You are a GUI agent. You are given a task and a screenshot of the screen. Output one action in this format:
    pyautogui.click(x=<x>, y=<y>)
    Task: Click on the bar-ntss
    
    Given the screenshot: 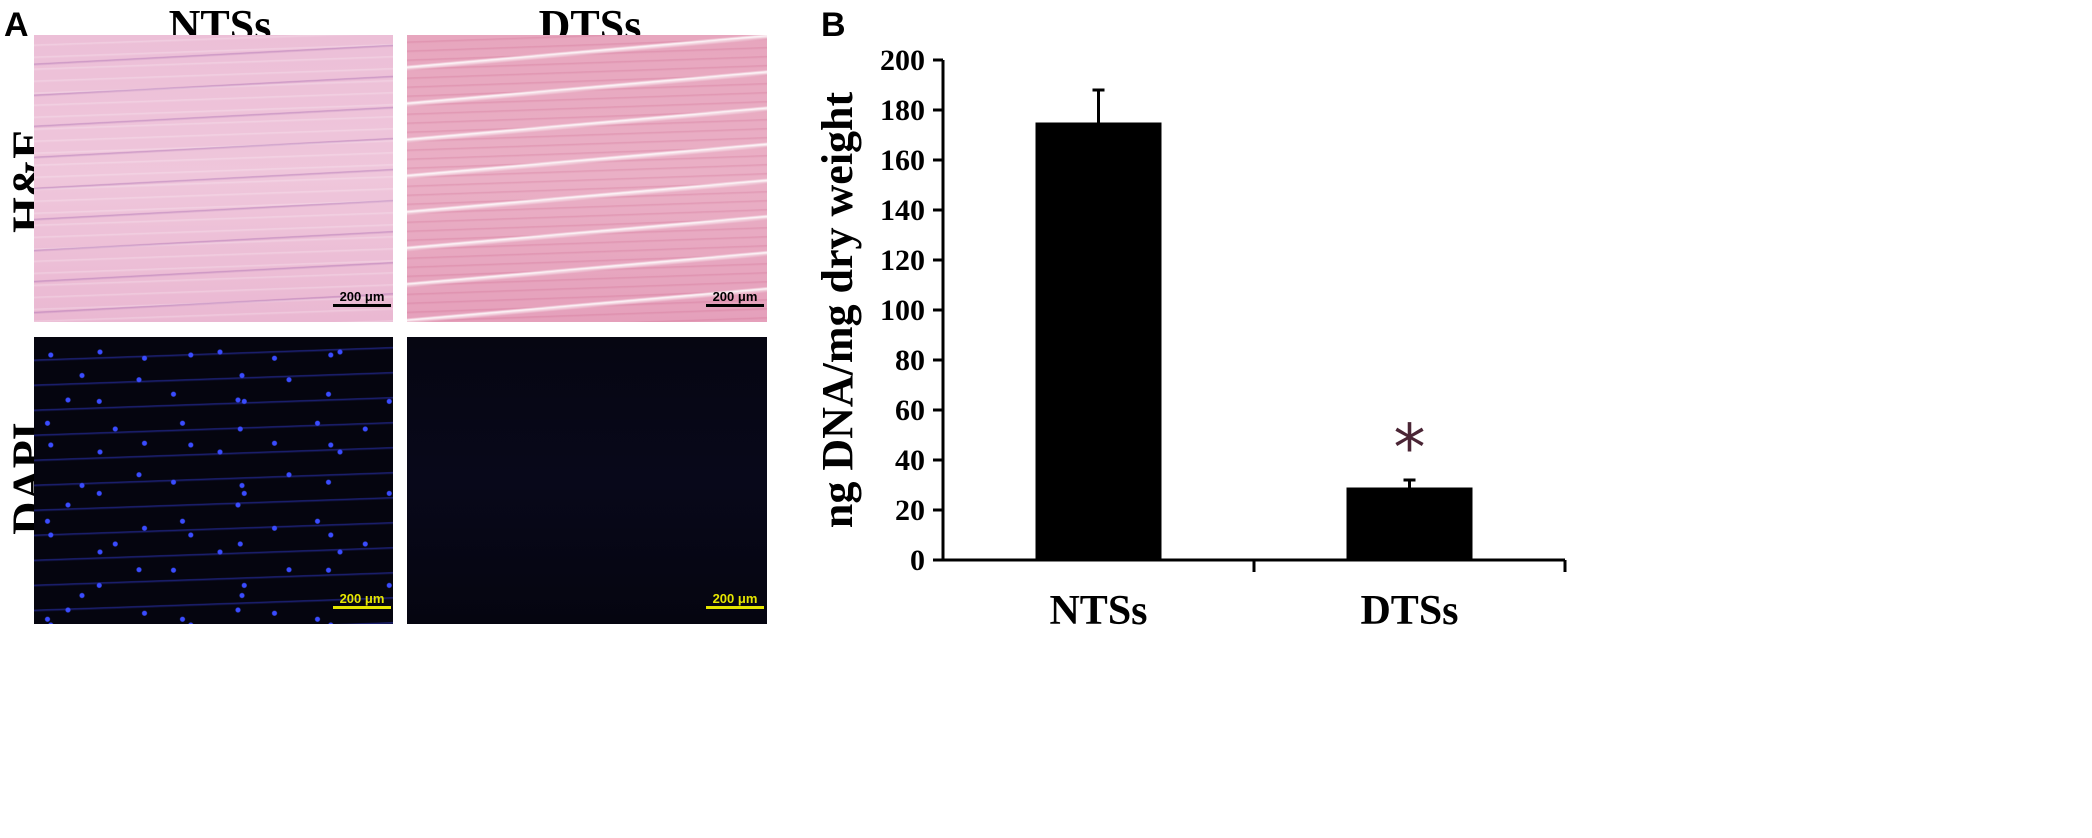 What is the action you would take?
    pyautogui.click(x=1098, y=341)
    